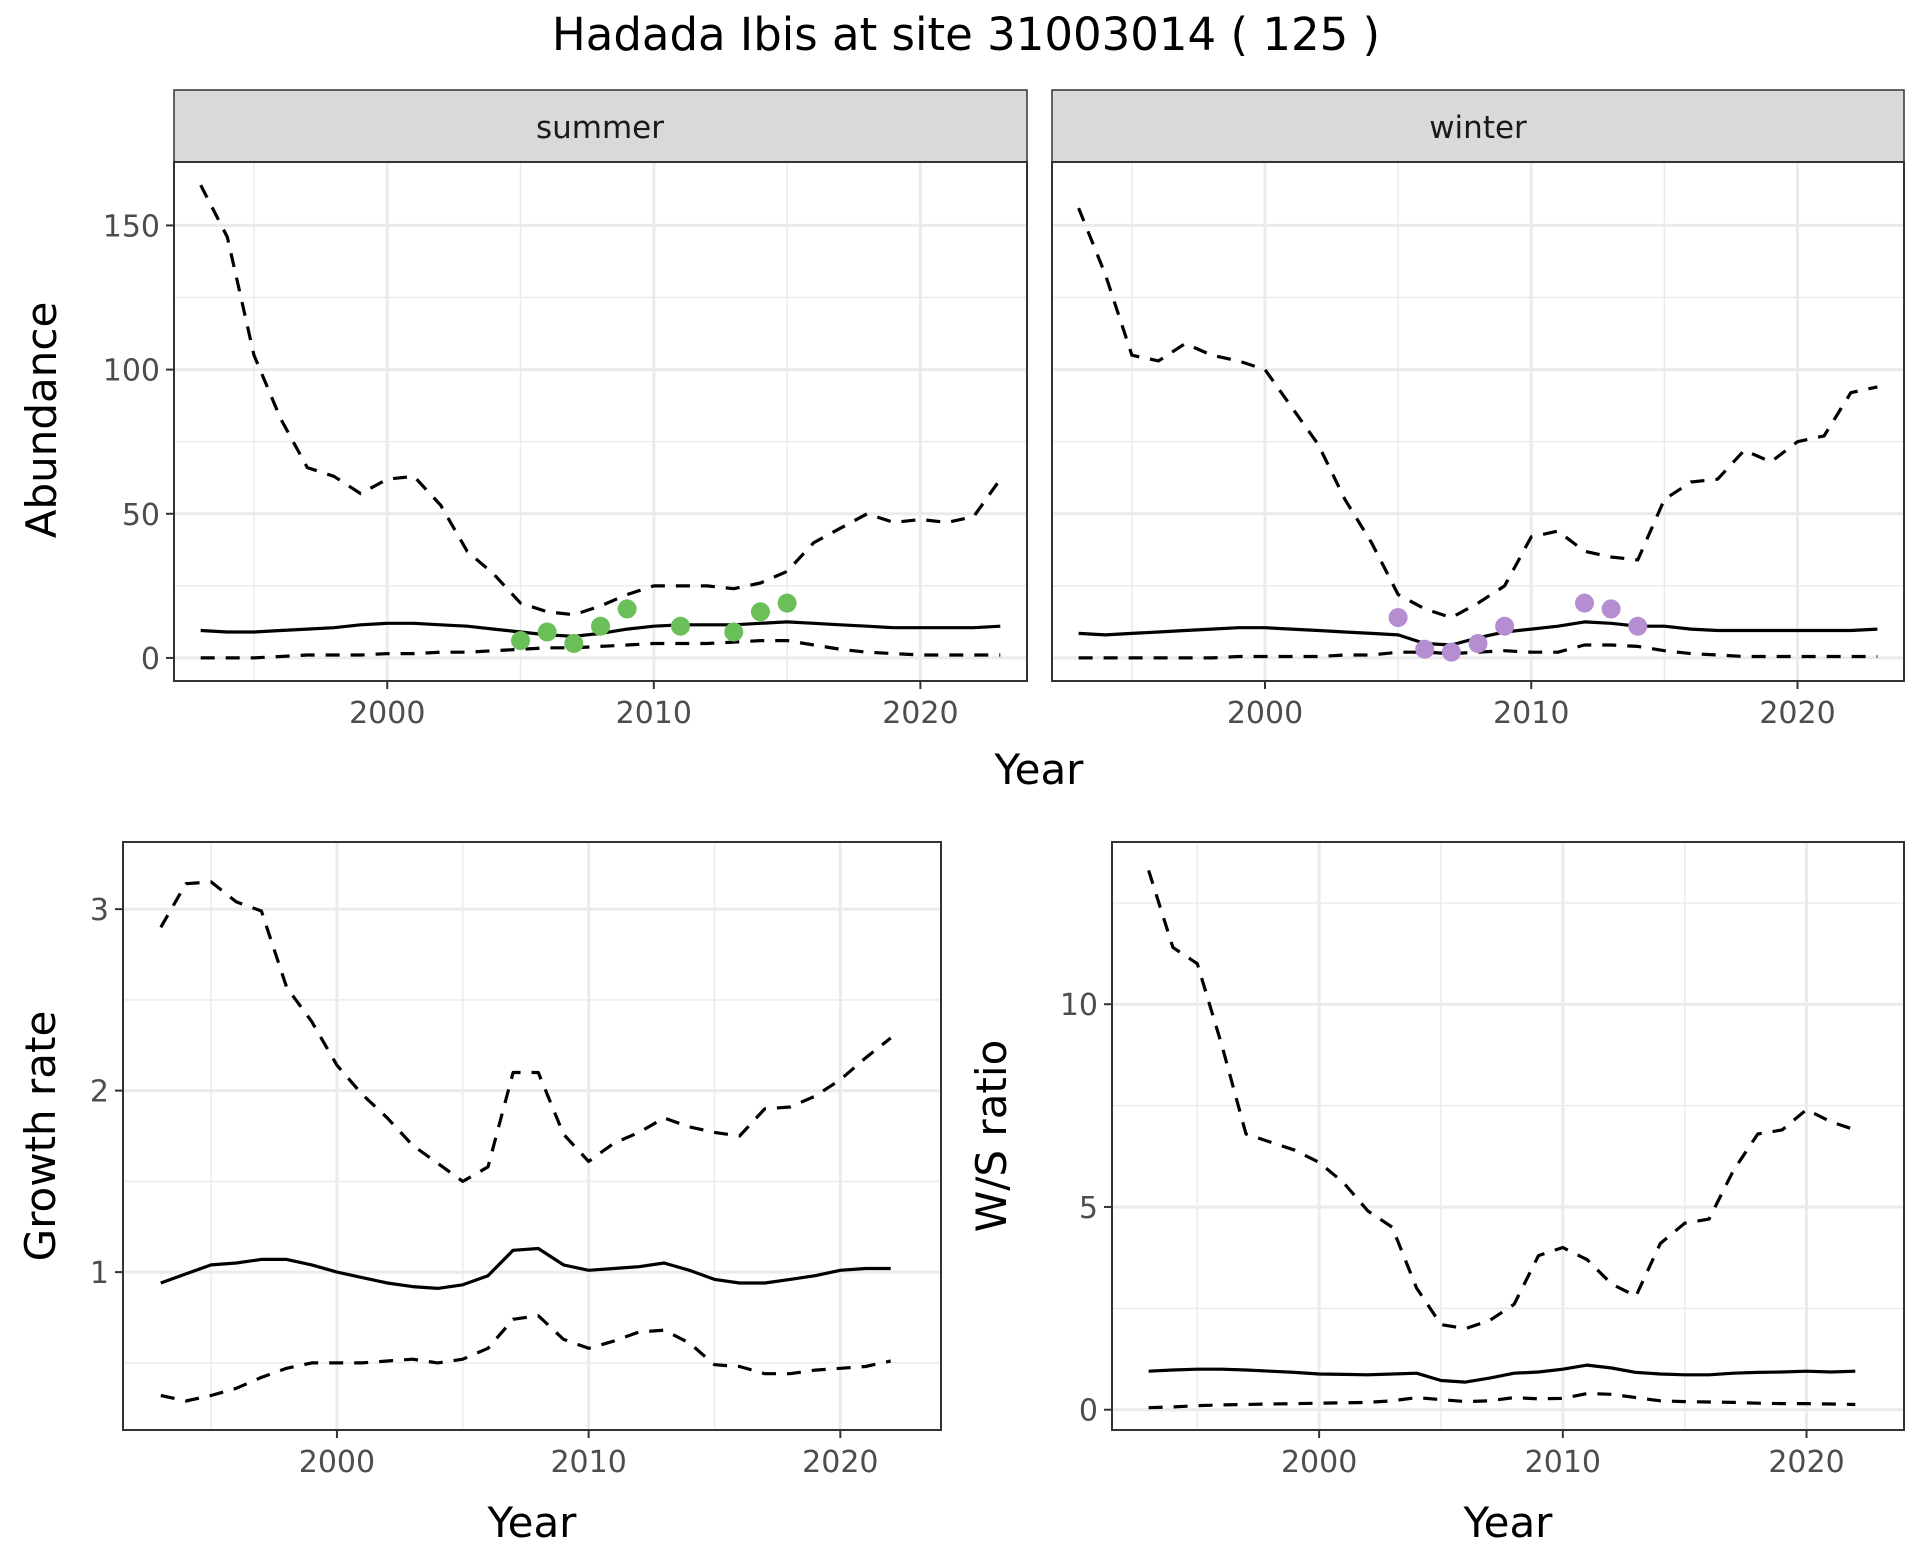 The height and width of the screenshot is (1560, 1920). I want to click on growth-series, so click(525, 1141).